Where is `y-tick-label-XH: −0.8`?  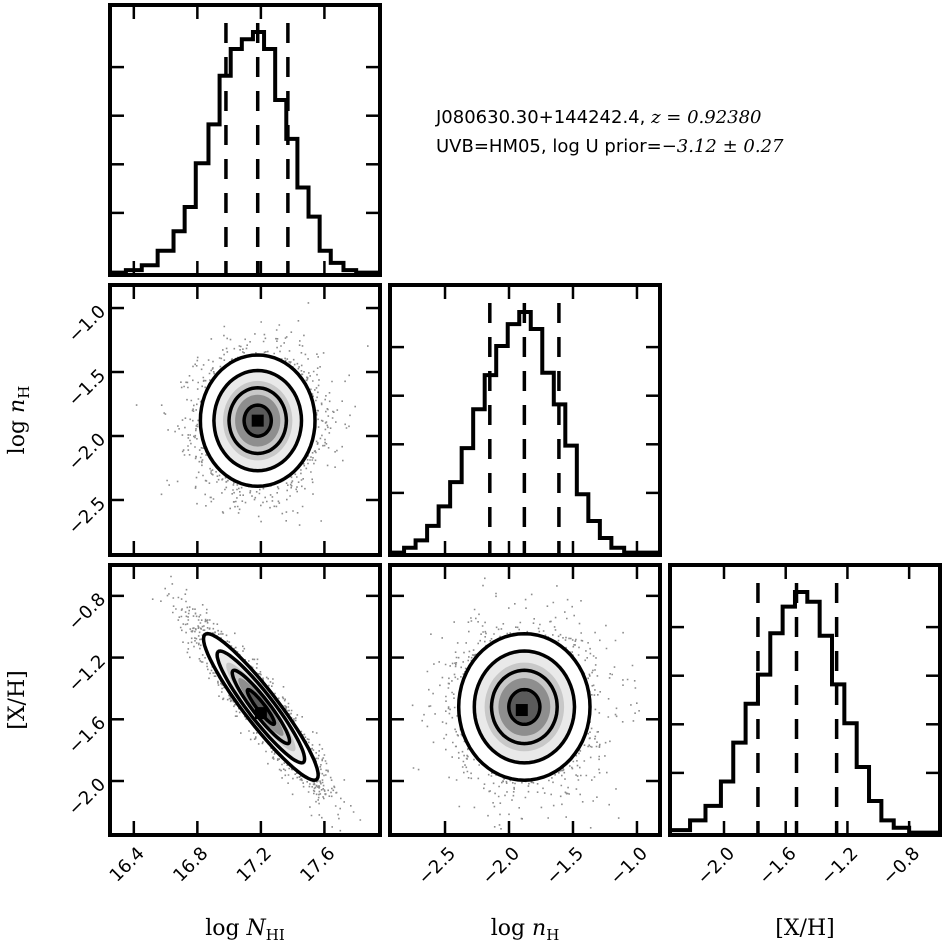
y-tick-label-XH: −0.8 is located at coordinates (87, 612).